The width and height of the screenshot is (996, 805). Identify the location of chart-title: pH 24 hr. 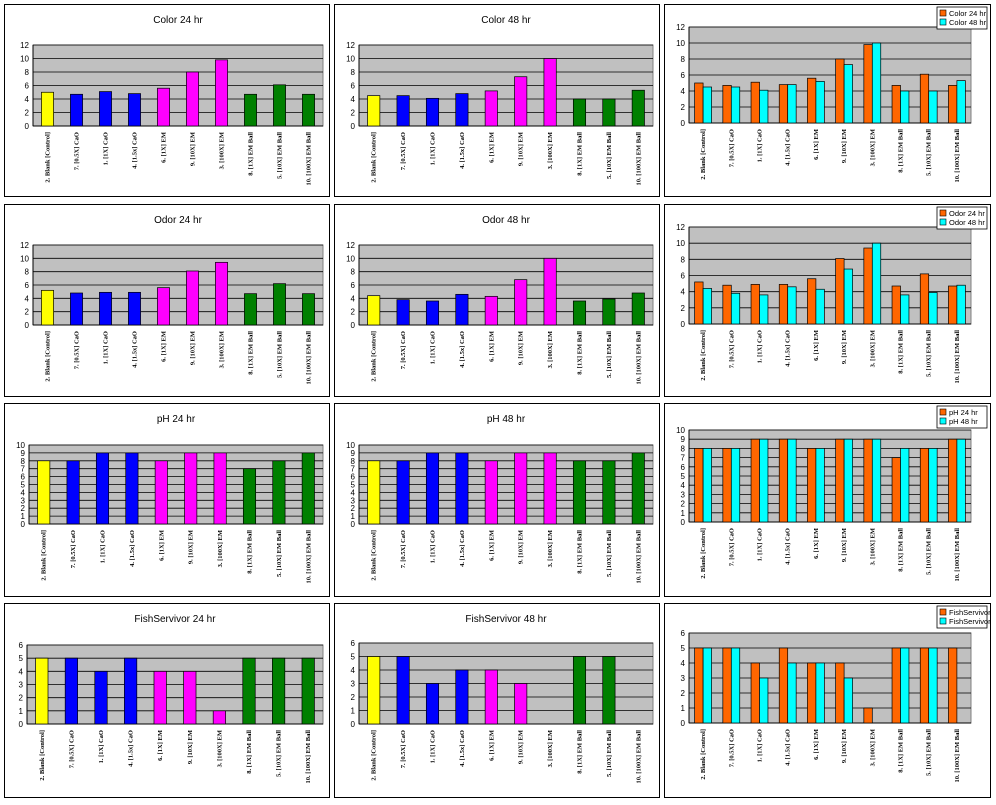
(176, 419).